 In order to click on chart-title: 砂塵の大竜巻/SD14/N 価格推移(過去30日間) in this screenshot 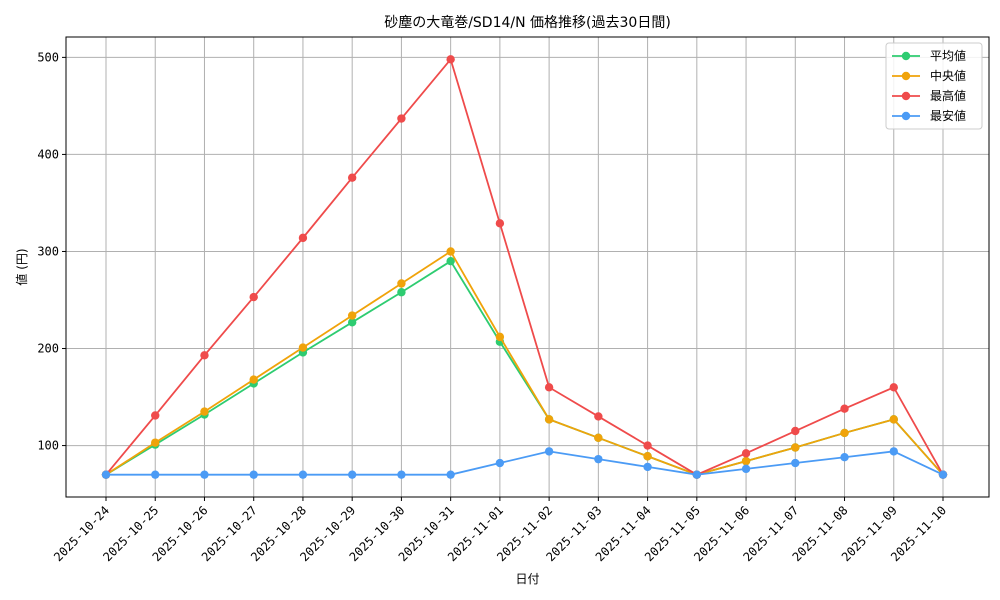, I will do `click(527, 22)`.